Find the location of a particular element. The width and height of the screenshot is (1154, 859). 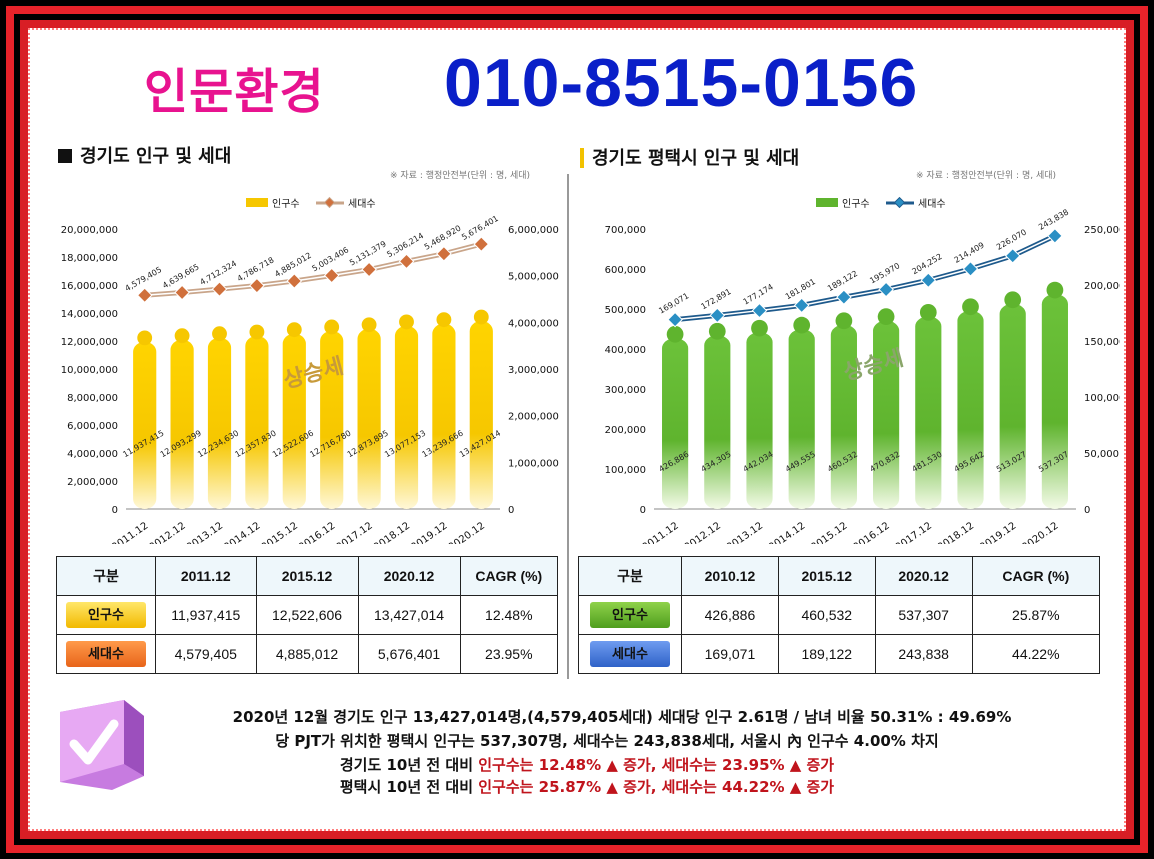

x-tick-label: 2011.12 is located at coordinates (130, 532).